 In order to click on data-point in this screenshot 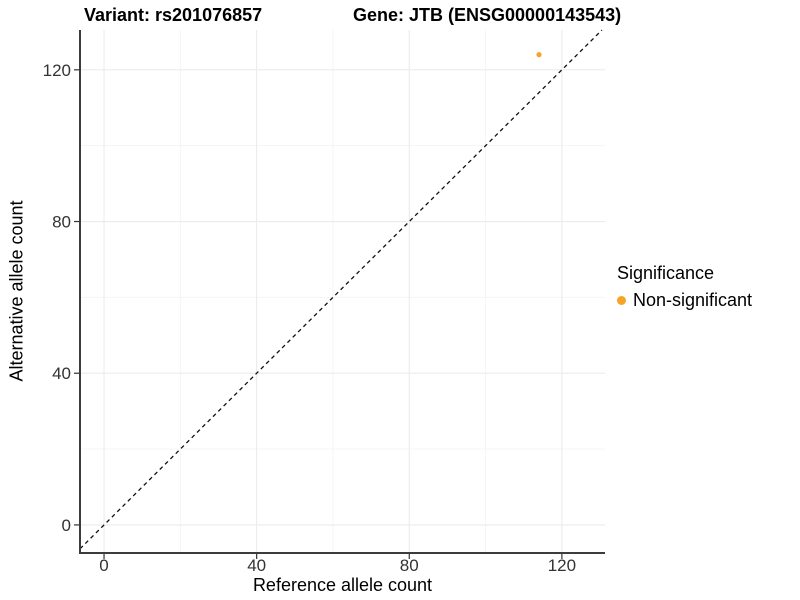, I will do `click(539, 55)`.